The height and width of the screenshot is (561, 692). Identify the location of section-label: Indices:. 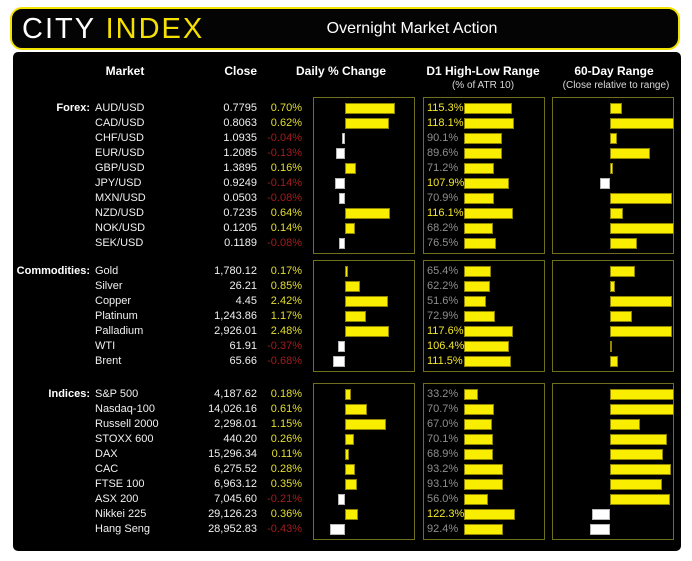
(69, 394).